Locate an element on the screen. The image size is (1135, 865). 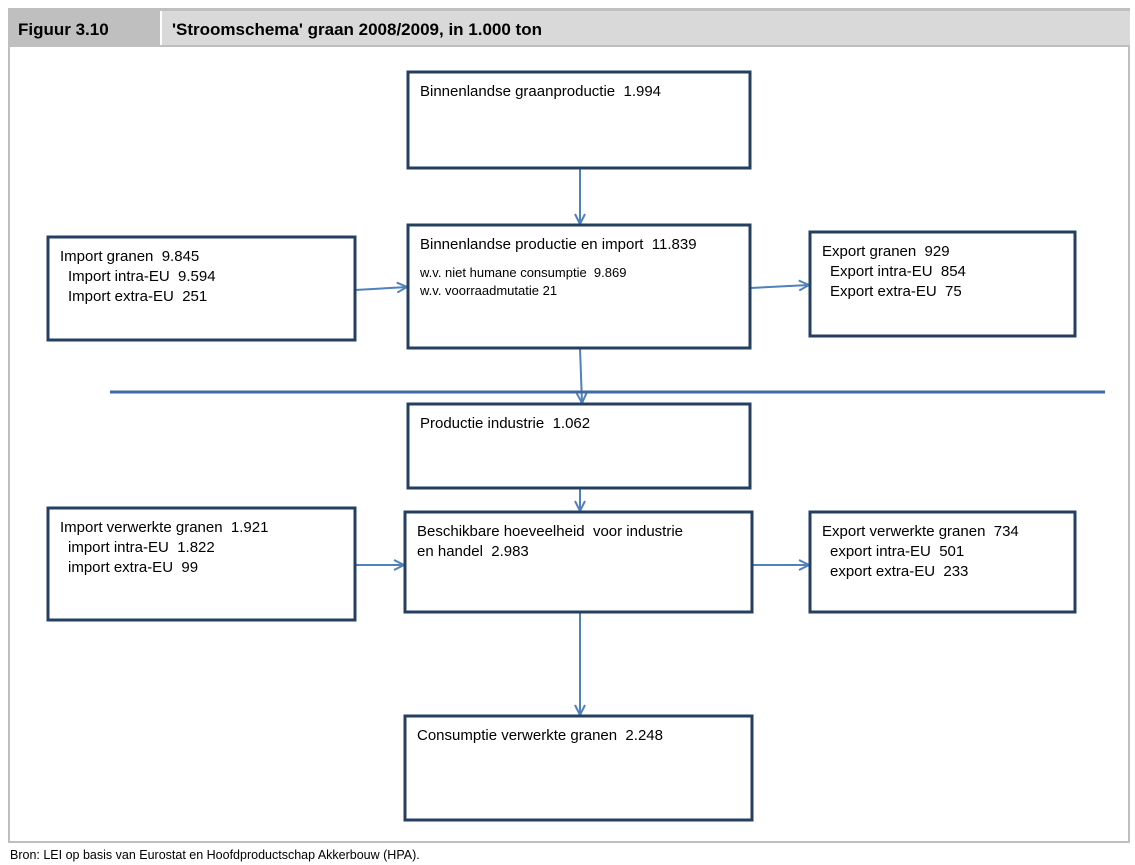
figure-label: Figuur 3.10 is located at coordinates (63, 29).